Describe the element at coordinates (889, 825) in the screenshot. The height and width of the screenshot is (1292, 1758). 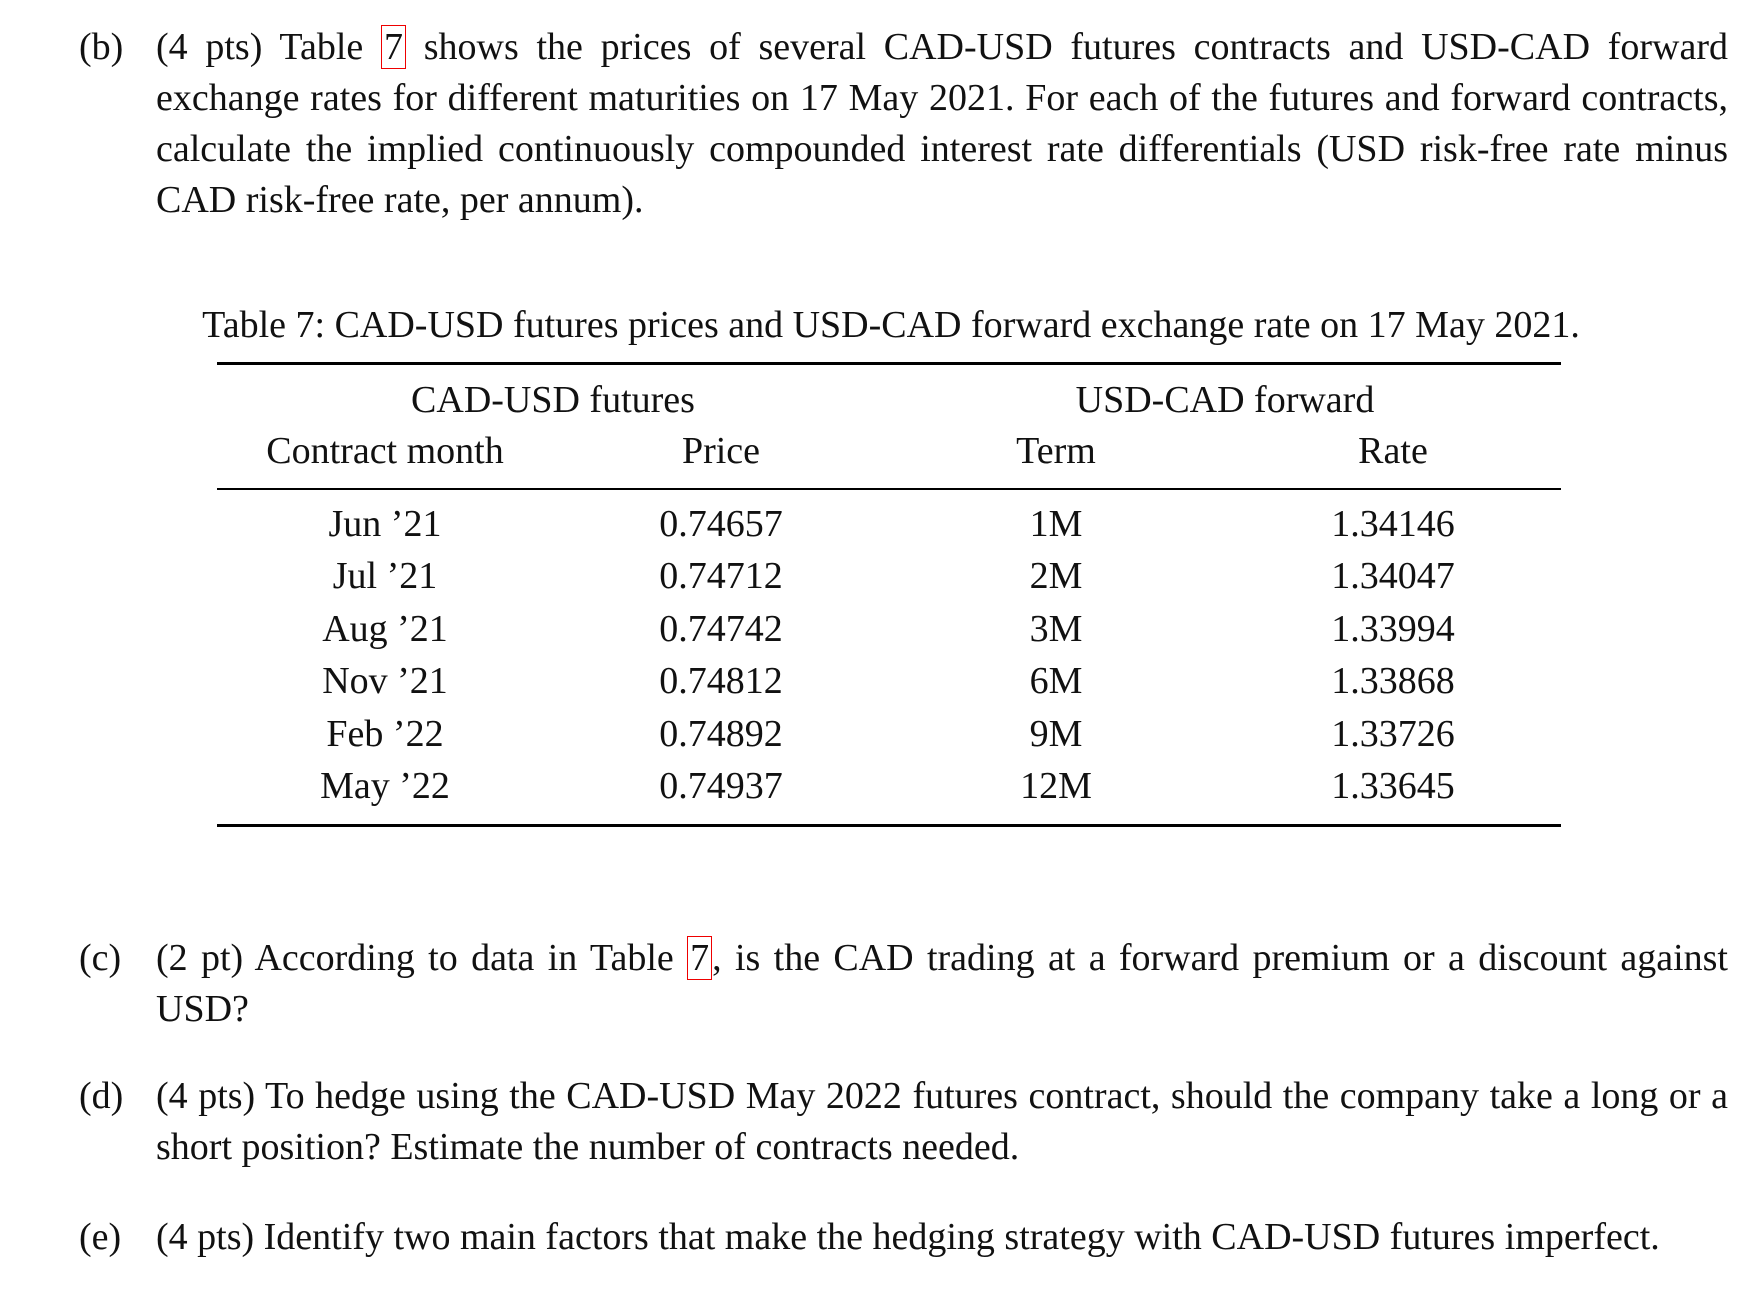
I see `bottom-rule` at that location.